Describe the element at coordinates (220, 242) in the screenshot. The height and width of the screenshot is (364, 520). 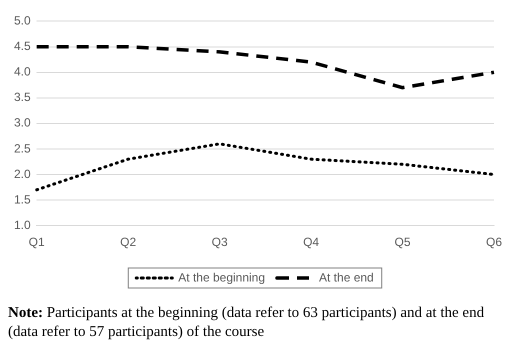
I see `x-tick-label: Q3` at that location.